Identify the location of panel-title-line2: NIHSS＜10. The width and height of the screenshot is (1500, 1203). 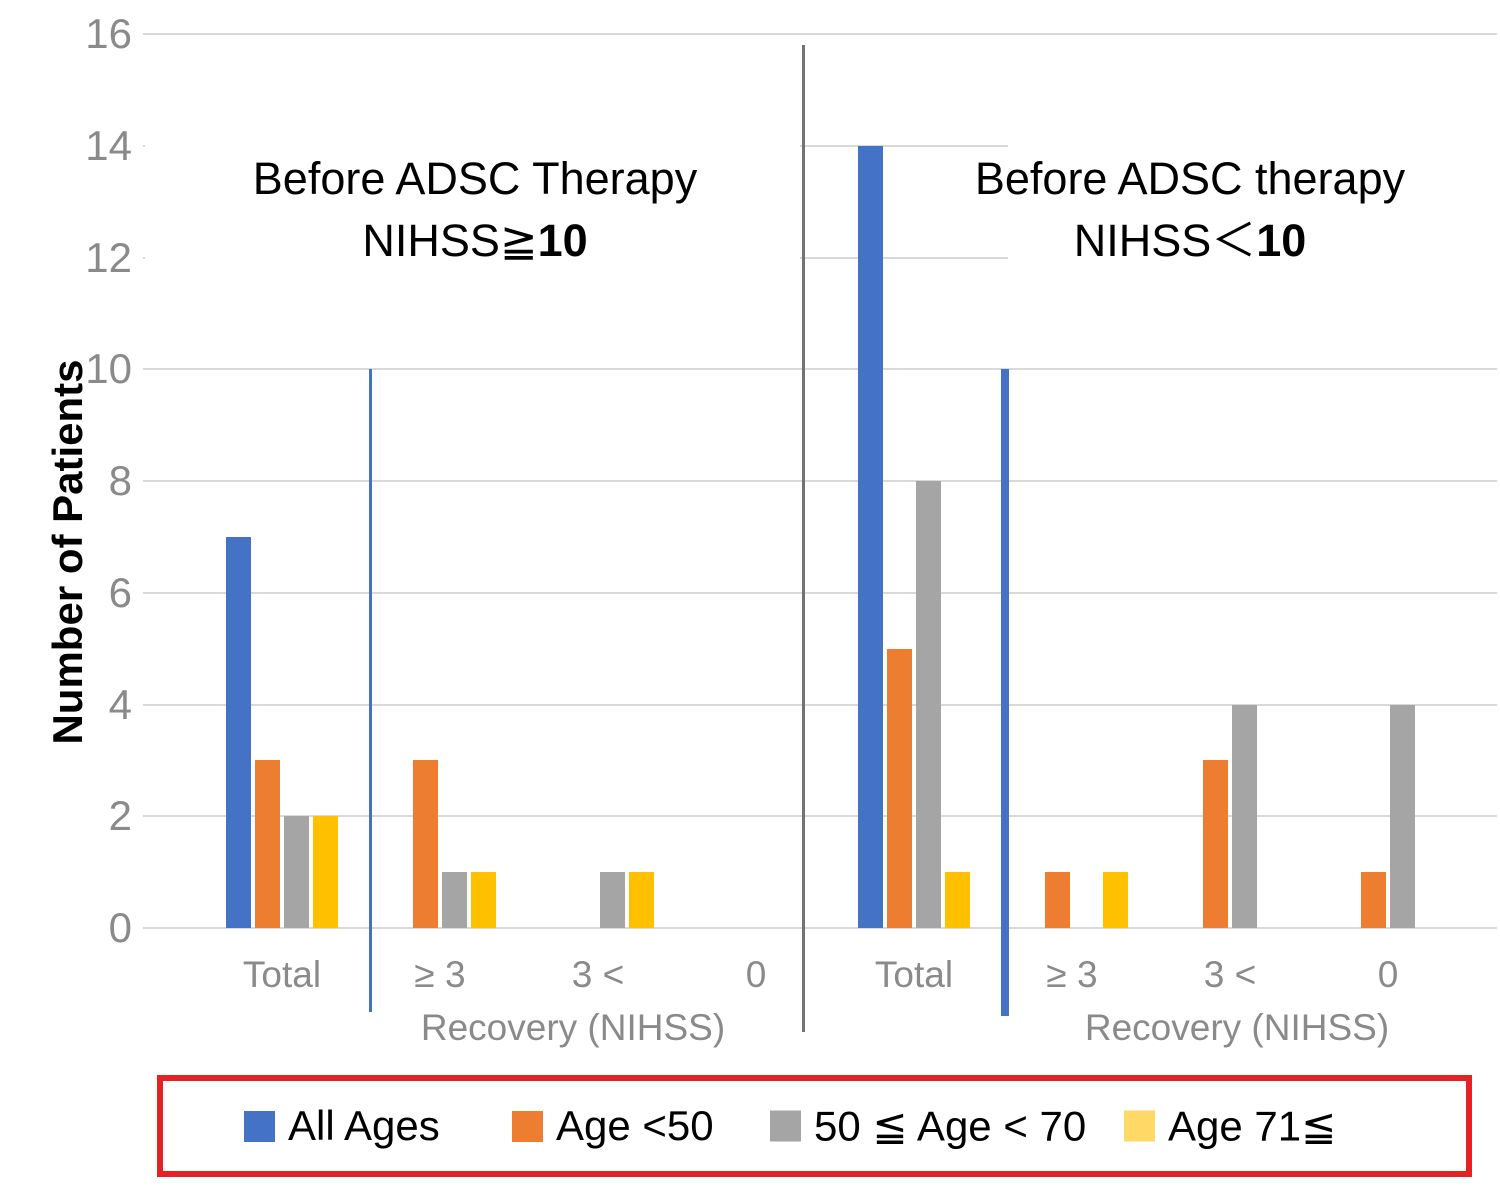
(1190, 240).